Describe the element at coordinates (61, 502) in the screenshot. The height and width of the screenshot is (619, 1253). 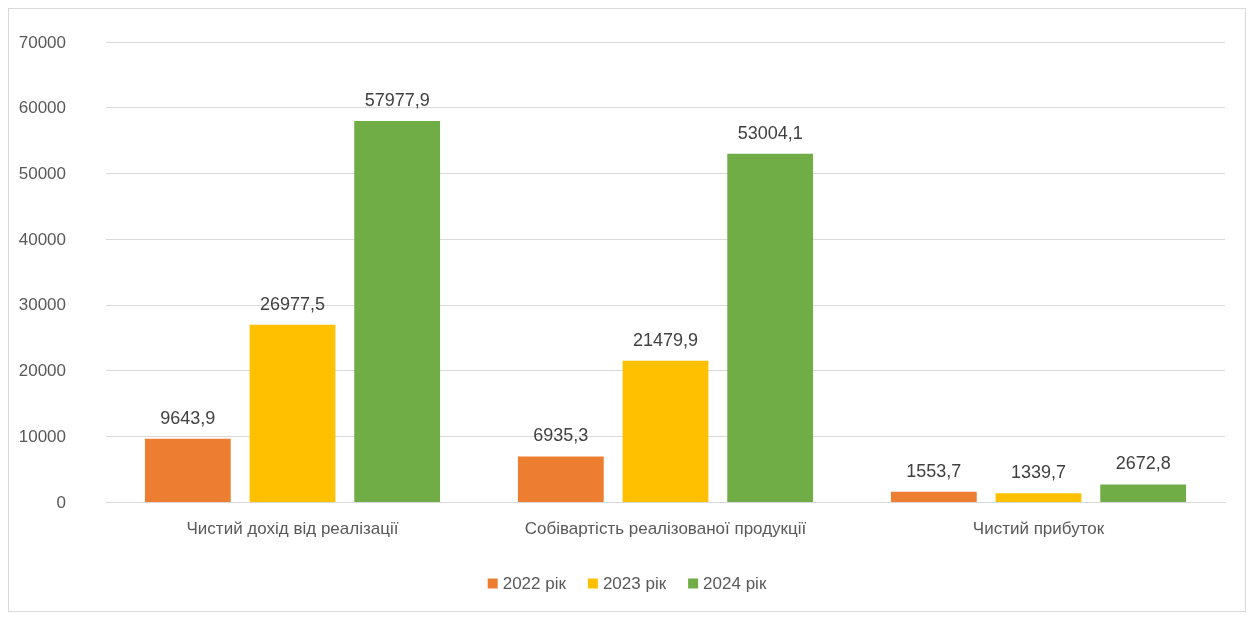
I see `y-tick-label: 0` at that location.